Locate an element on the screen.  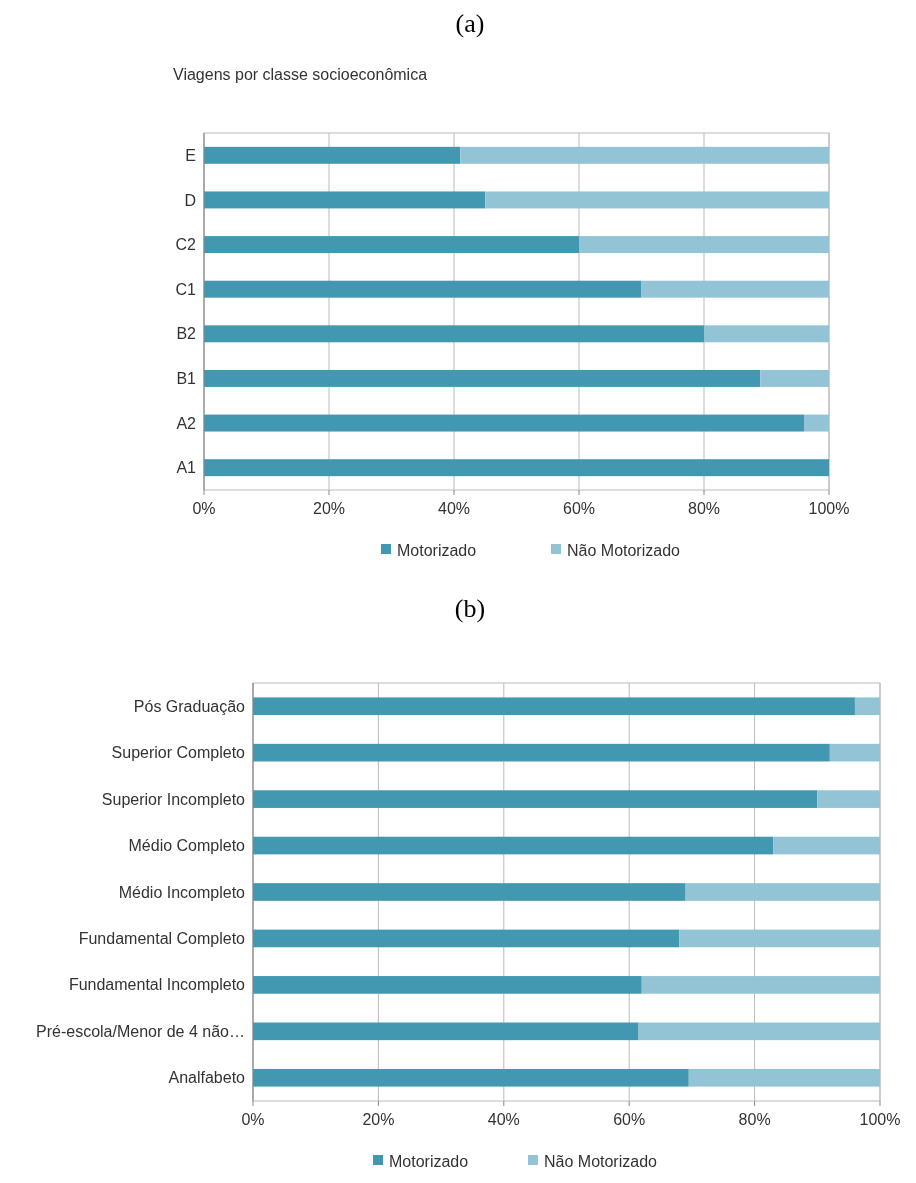
y-tick-label: E is located at coordinates (190, 155).